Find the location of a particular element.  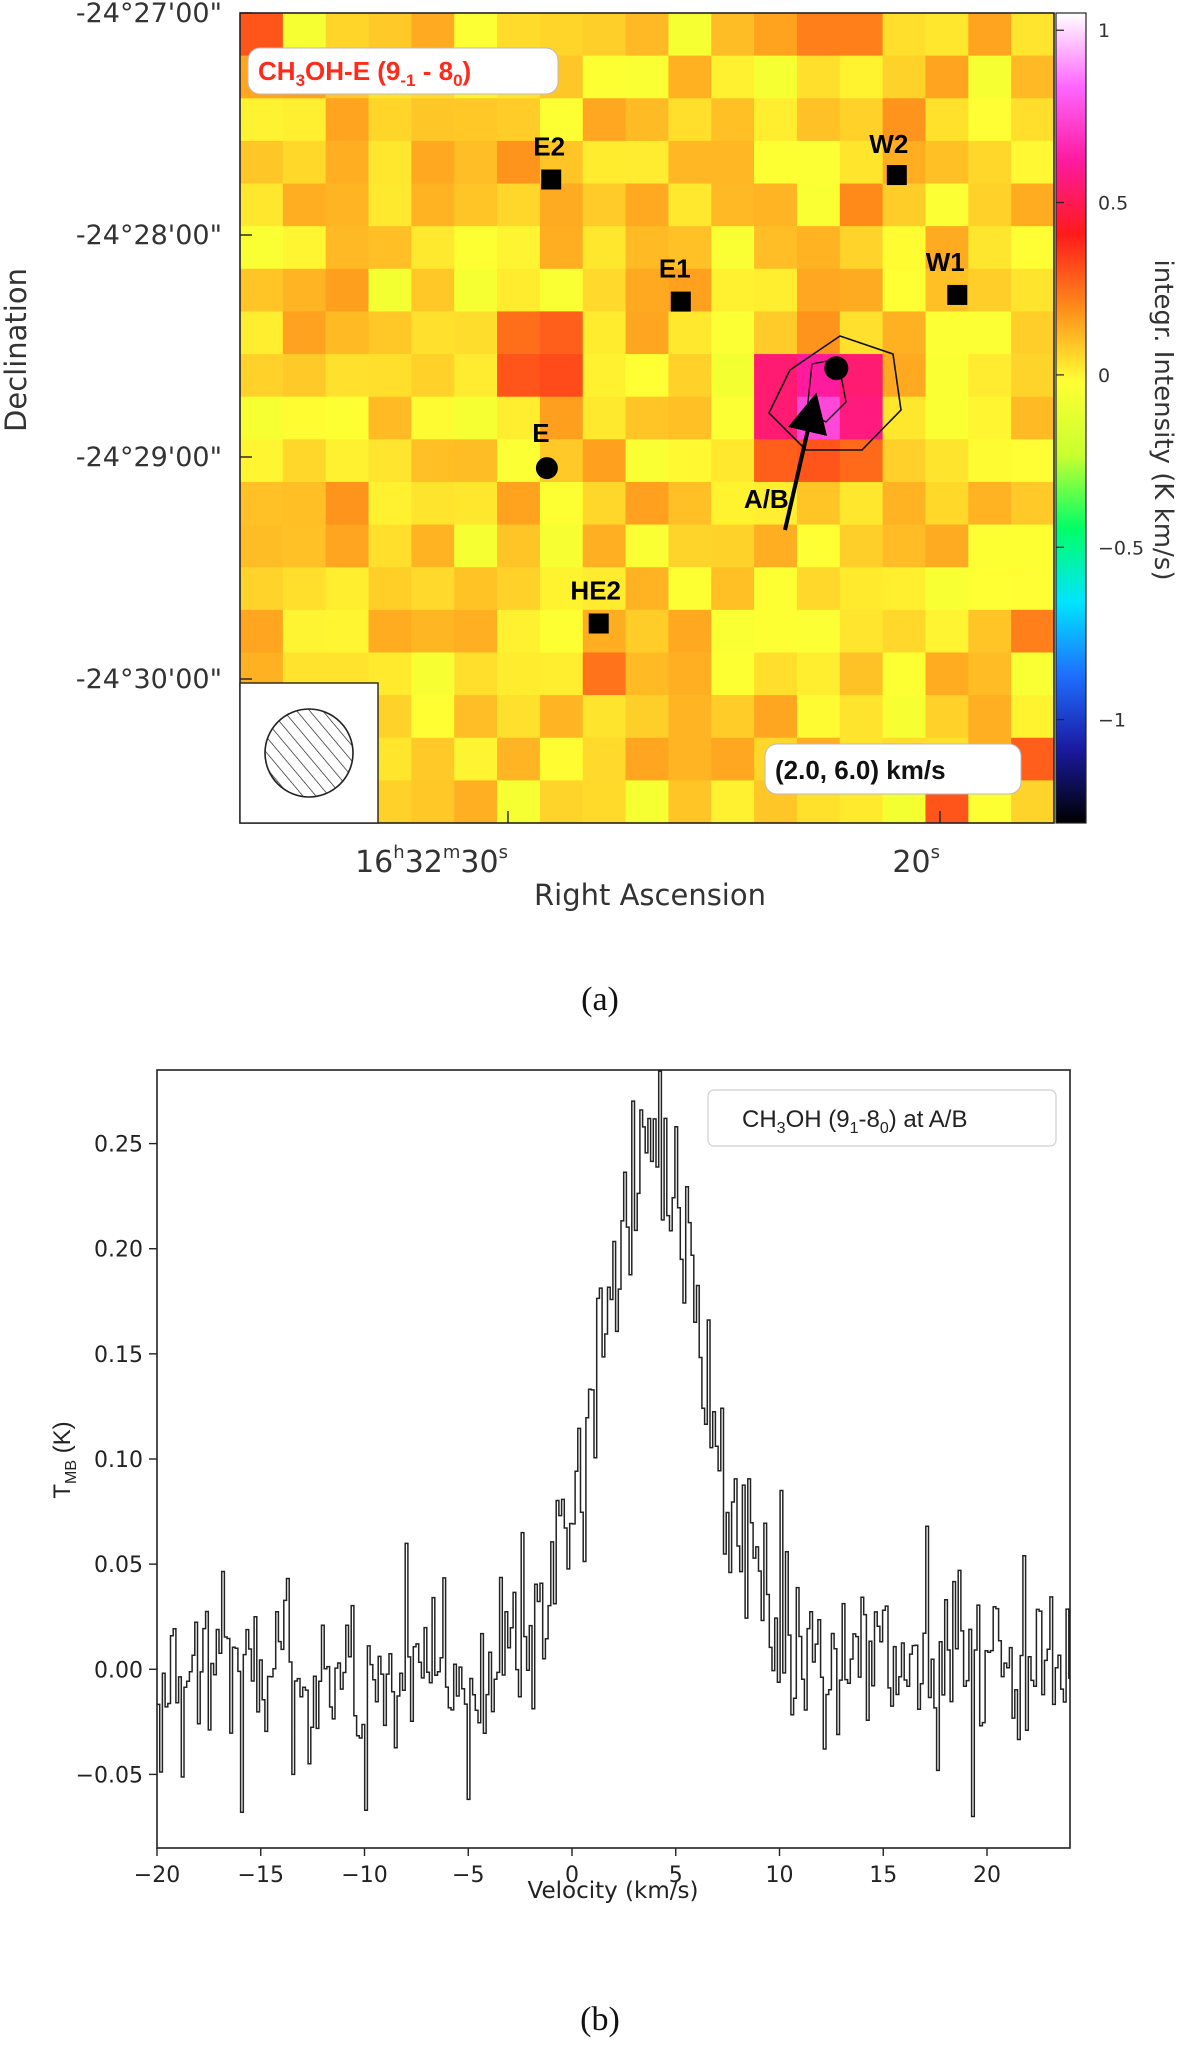

ab-arrow is located at coordinates (805, 461).